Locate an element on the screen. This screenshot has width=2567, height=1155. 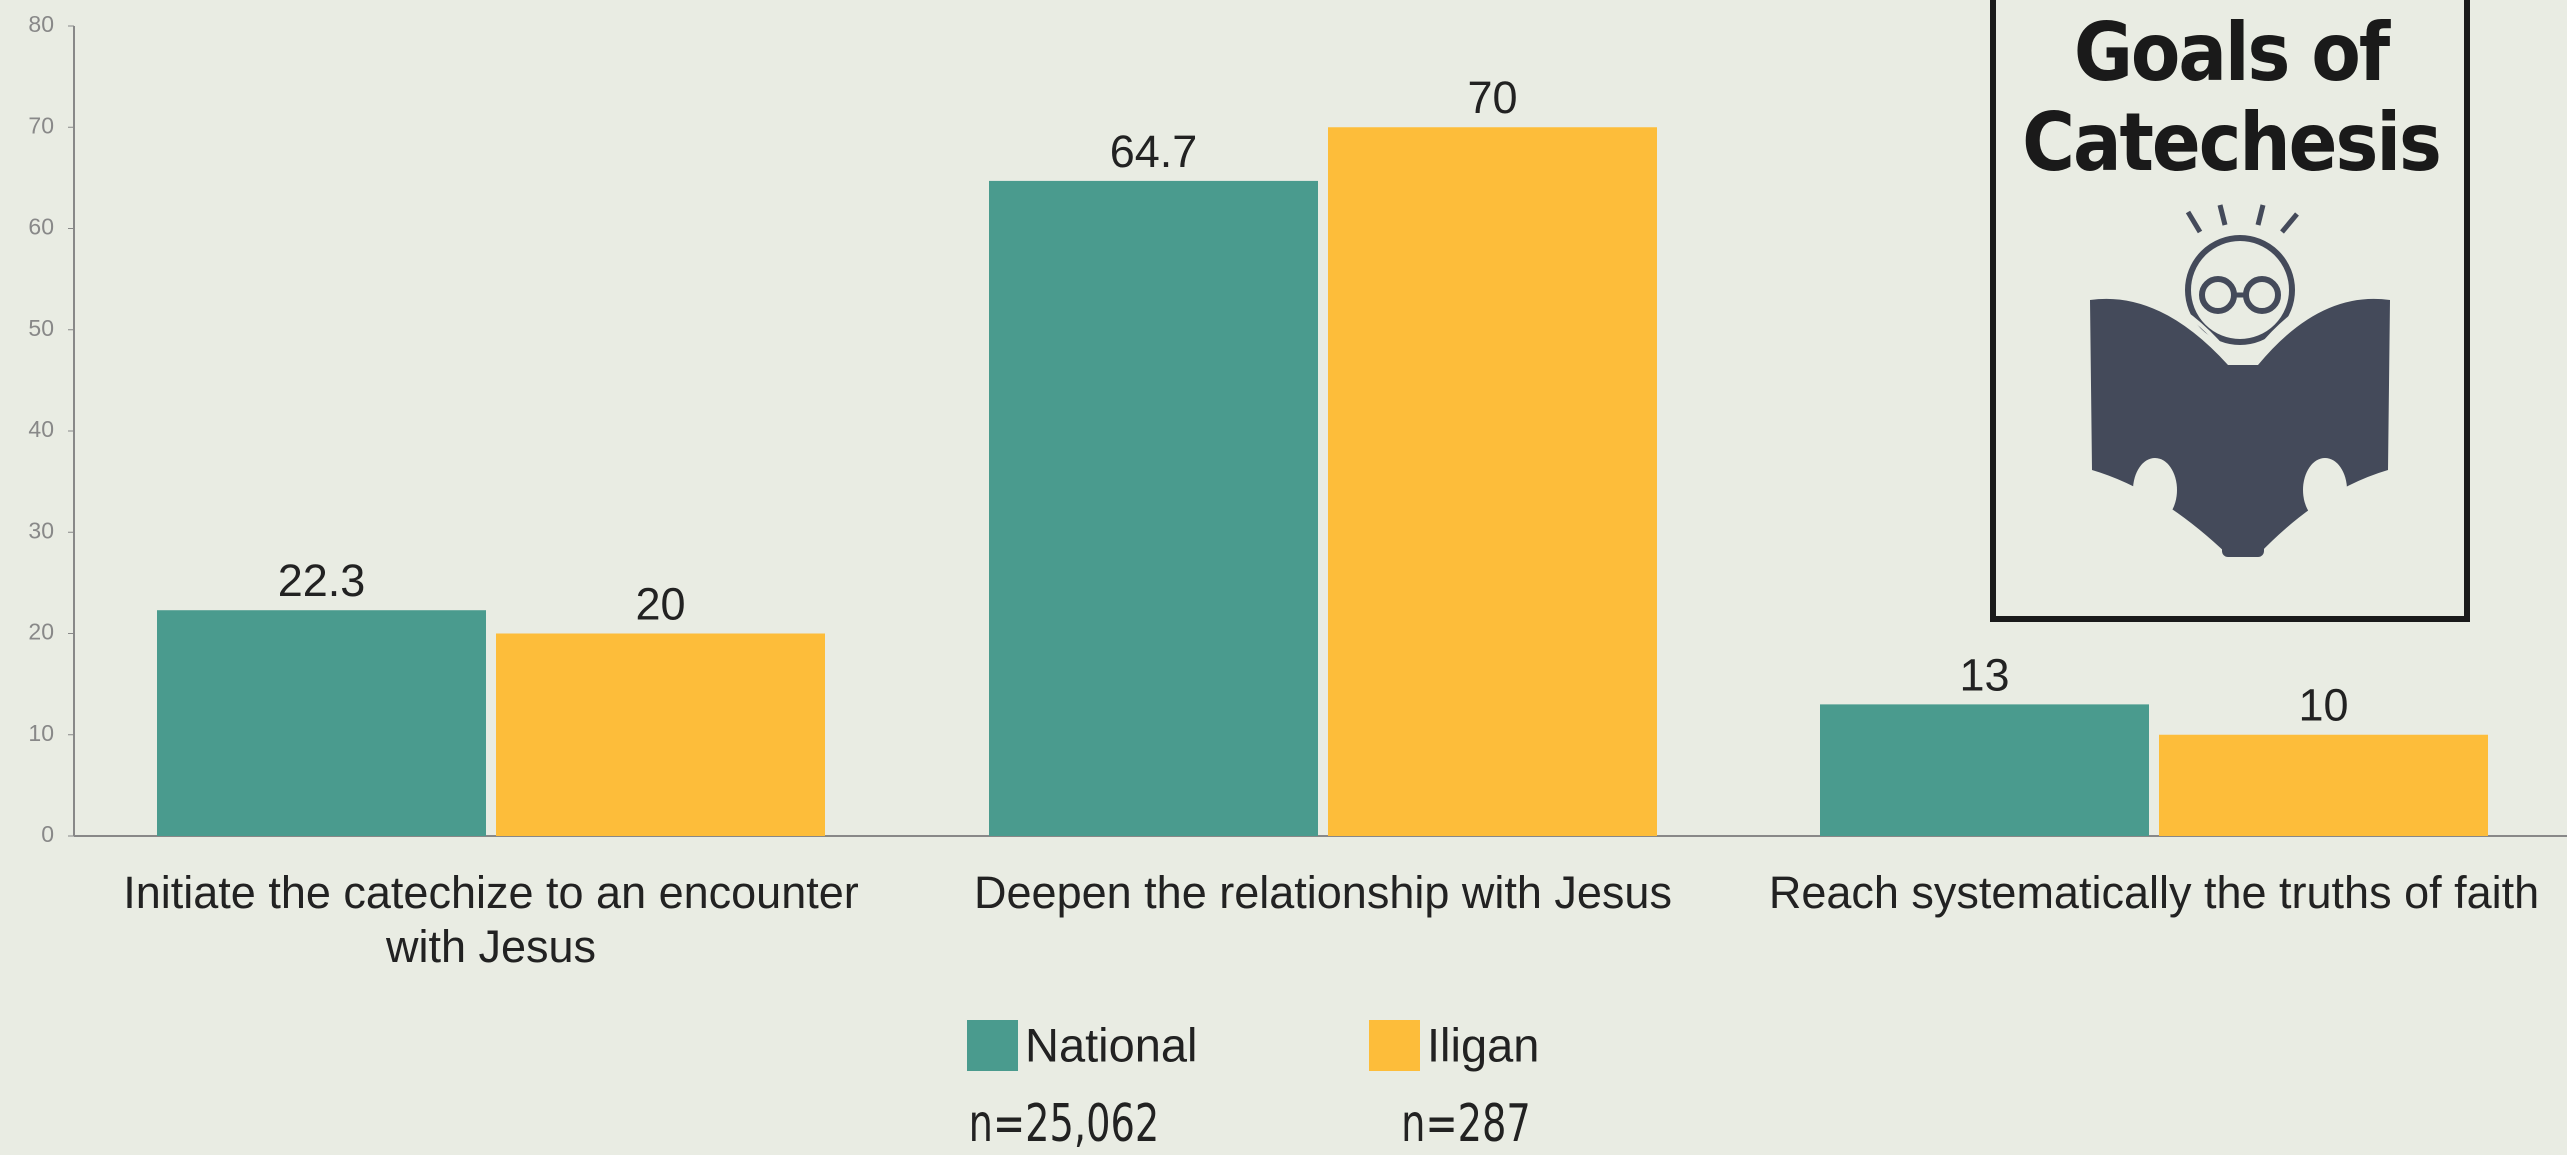
y-tick-label: 40 is located at coordinates (41, 429).